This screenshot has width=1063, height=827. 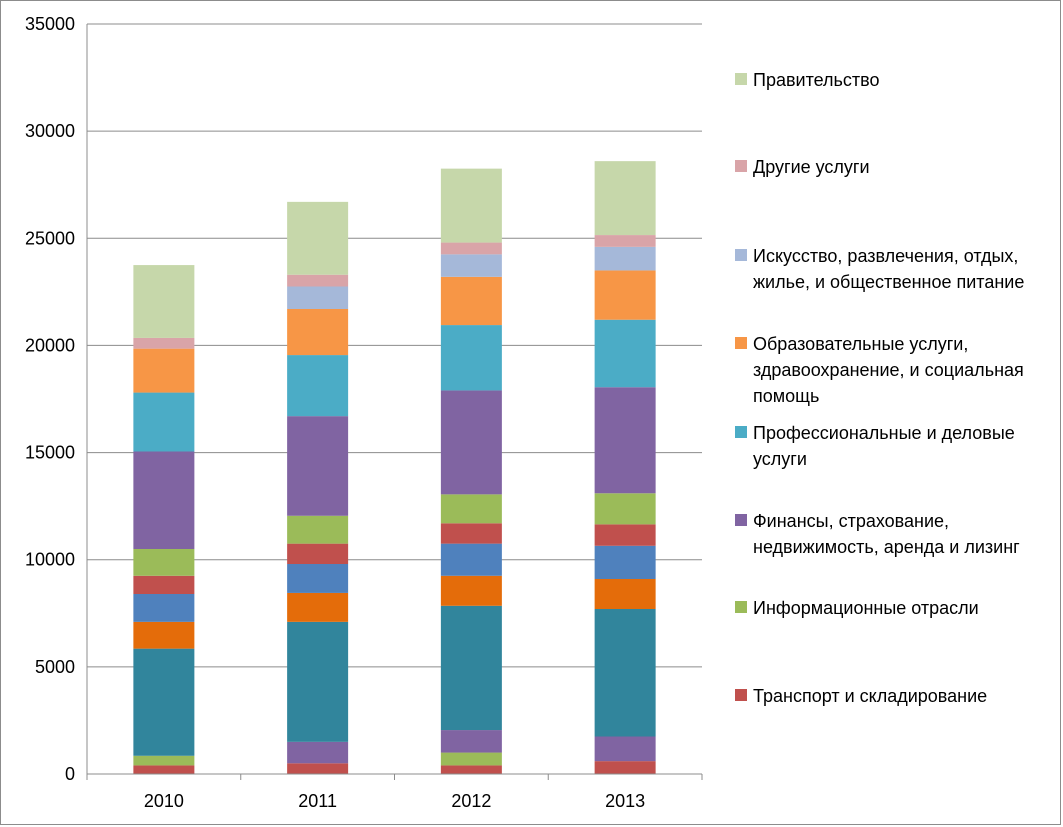 I want to click on y-tick-label: 30000, so click(x=50, y=131).